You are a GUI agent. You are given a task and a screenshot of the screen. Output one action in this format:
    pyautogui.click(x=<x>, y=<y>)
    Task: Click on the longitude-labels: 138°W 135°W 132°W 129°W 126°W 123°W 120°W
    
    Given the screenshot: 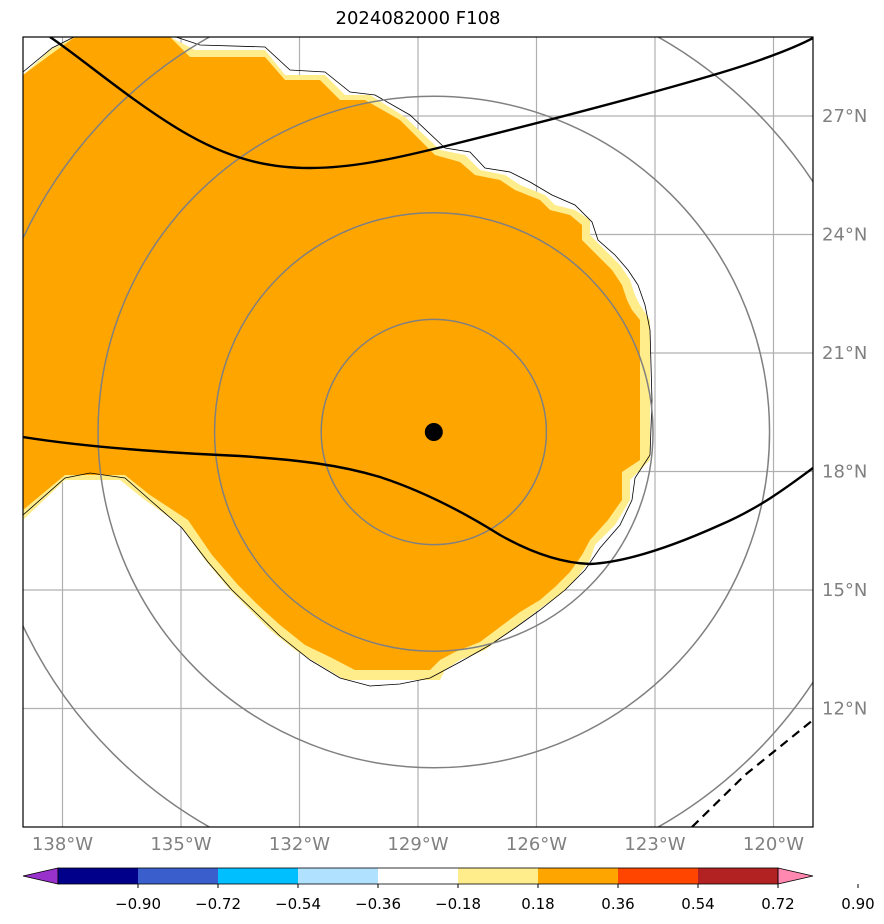 What is the action you would take?
    pyautogui.click(x=418, y=844)
    